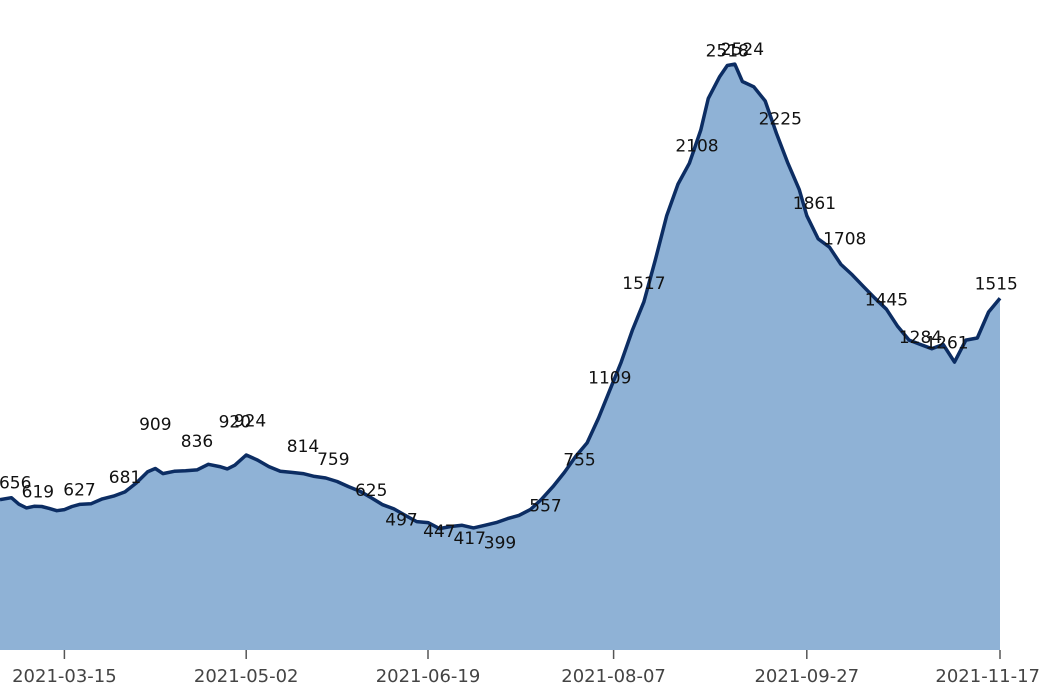 Image resolution: width=1044 pixels, height=696 pixels. What do you see at coordinates (15, 484) in the screenshot?
I see `data-label: 656` at bounding box center [15, 484].